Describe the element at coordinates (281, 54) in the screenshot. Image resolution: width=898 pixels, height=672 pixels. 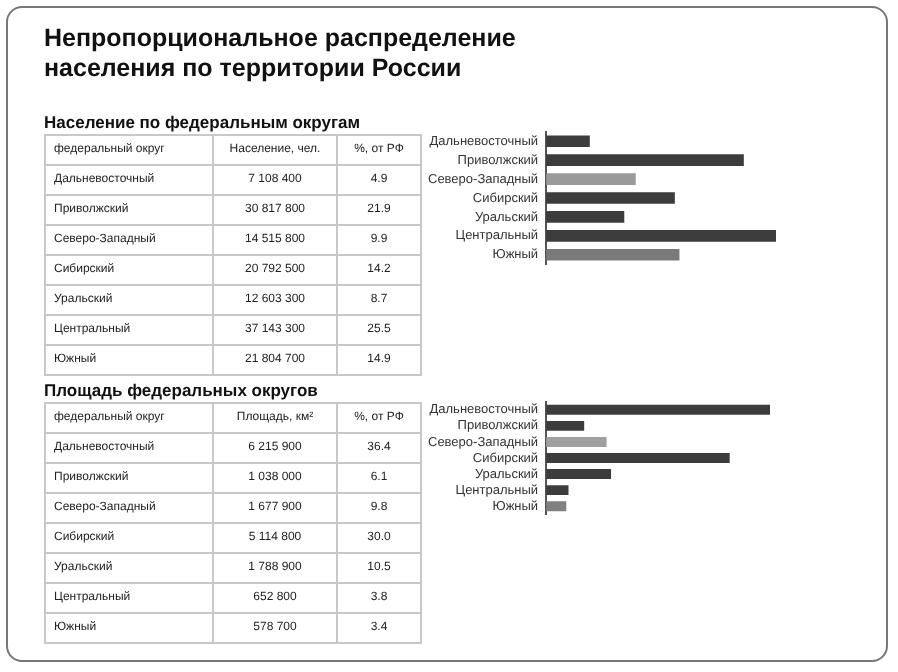
I see `text: Непропорциональное распределение населения по территории России` at that location.